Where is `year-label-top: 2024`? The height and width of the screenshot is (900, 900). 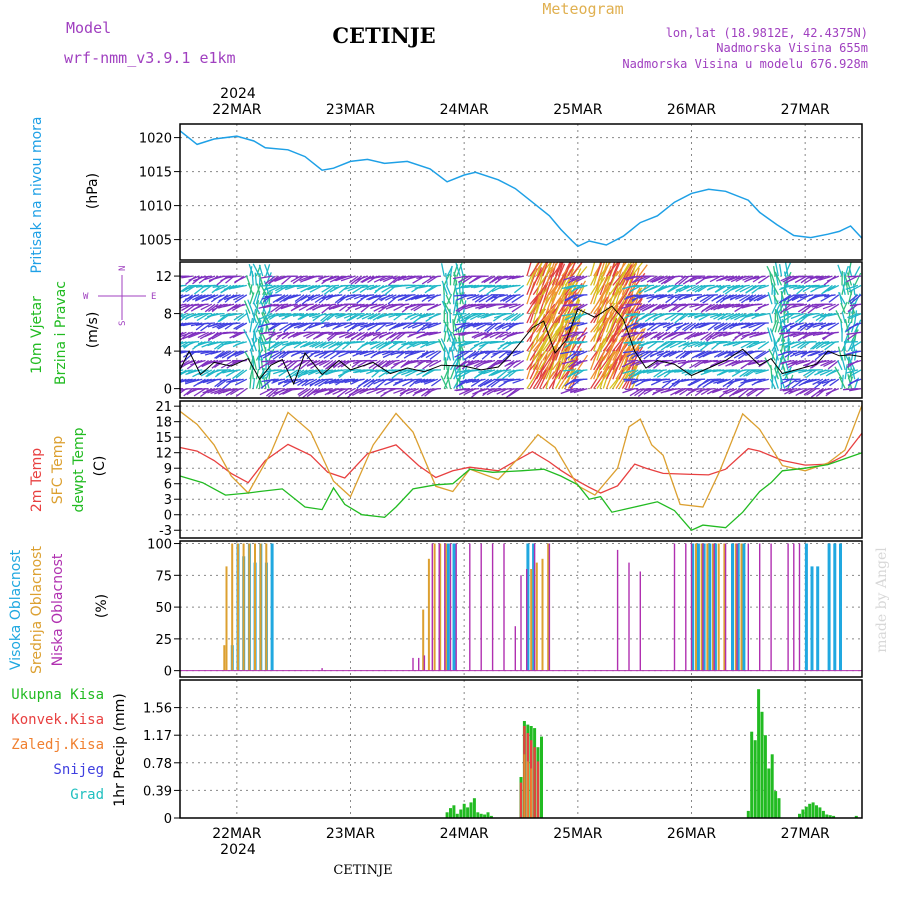 year-label-top: 2024 is located at coordinates (238, 94).